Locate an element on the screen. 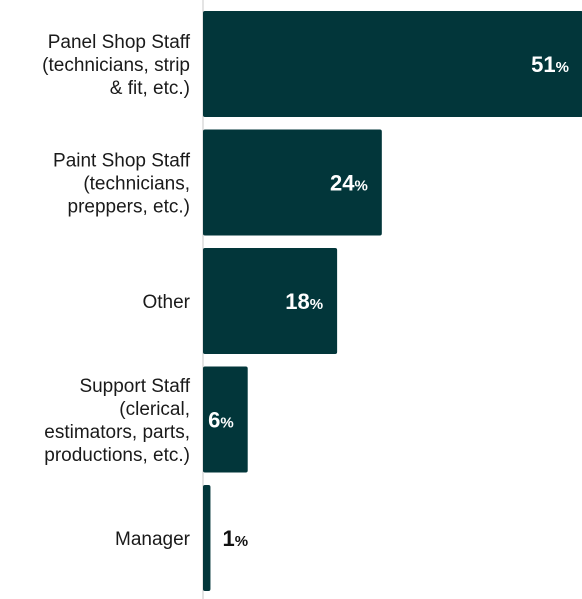 This screenshot has height=599, width=582. category-label-line: productions, etc.) is located at coordinates (117, 455).